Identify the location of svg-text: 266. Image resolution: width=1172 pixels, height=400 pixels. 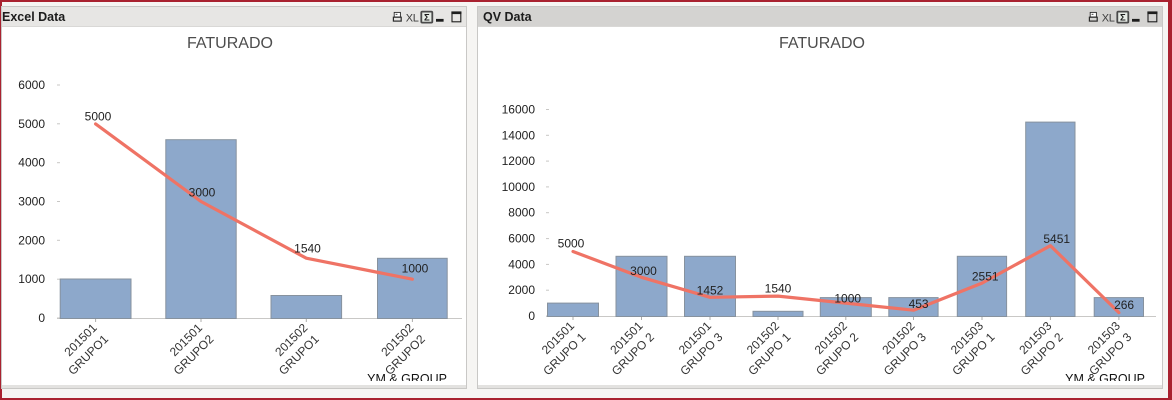
(1124, 305).